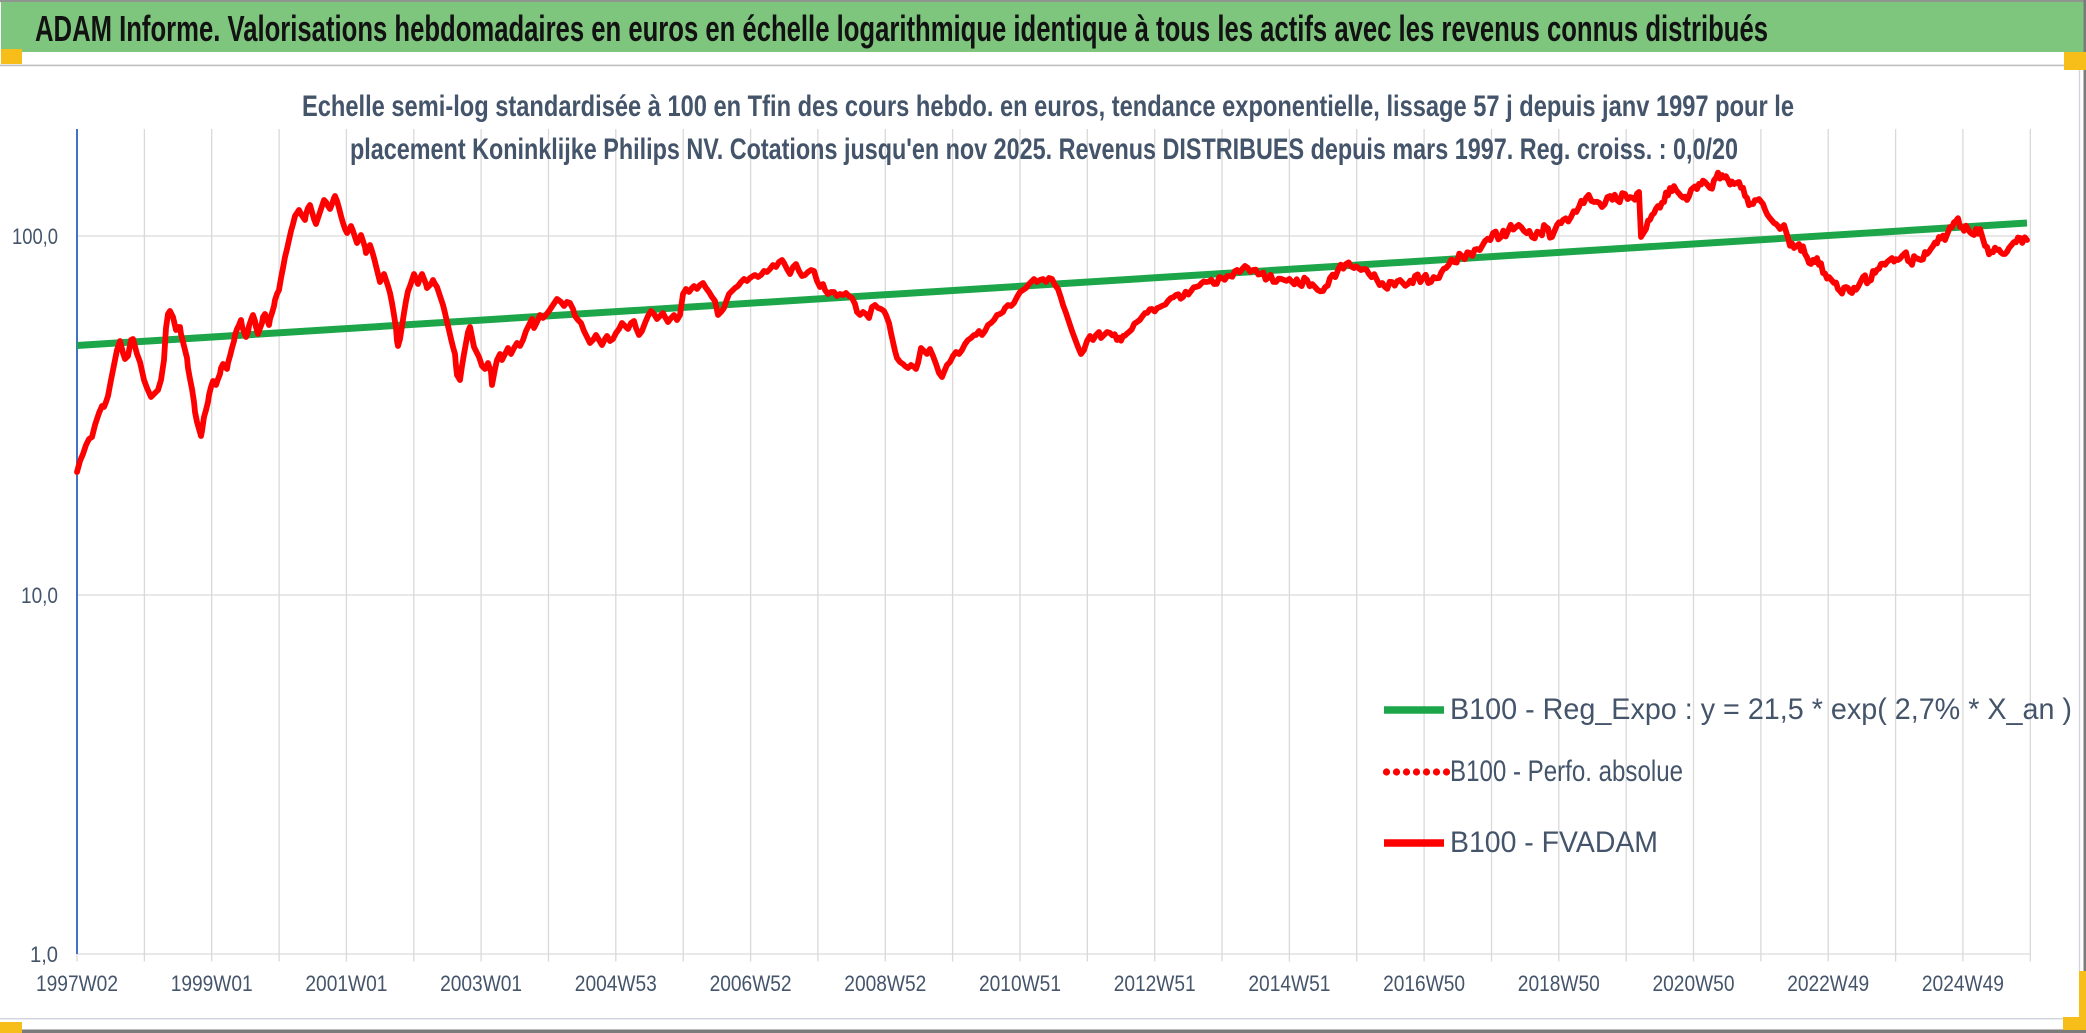 Image resolution: width=2086 pixels, height=1033 pixels. What do you see at coordinates (346, 983) in the screenshot?
I see `svg-text: 2001W01` at bounding box center [346, 983].